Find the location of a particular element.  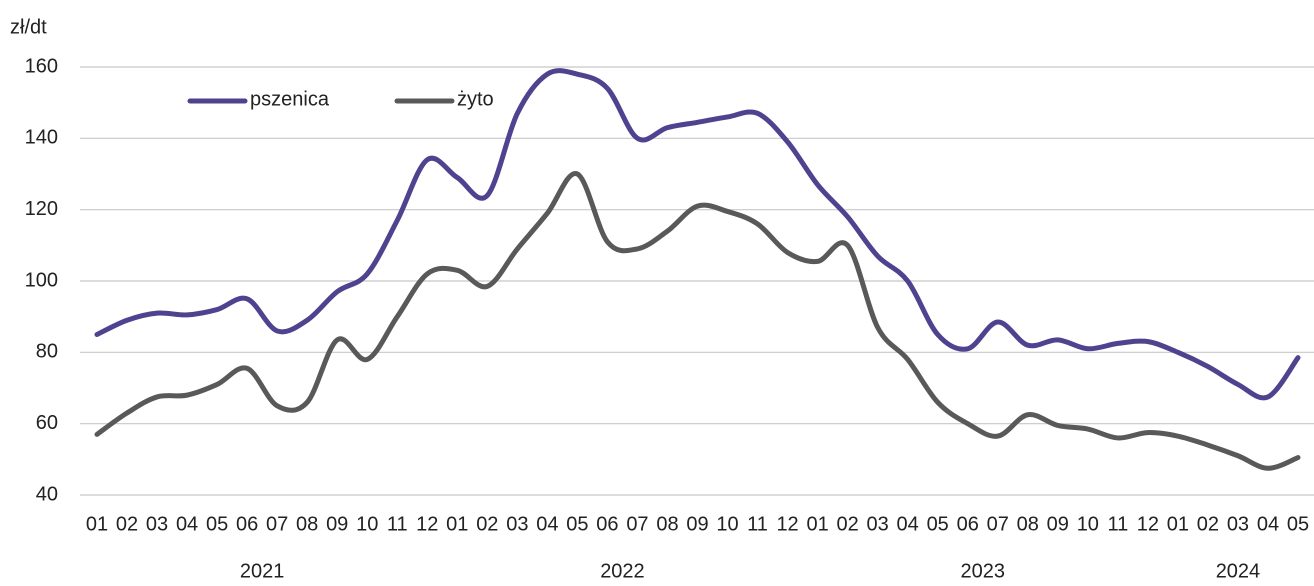

year-label: 2021 is located at coordinates (262, 570).